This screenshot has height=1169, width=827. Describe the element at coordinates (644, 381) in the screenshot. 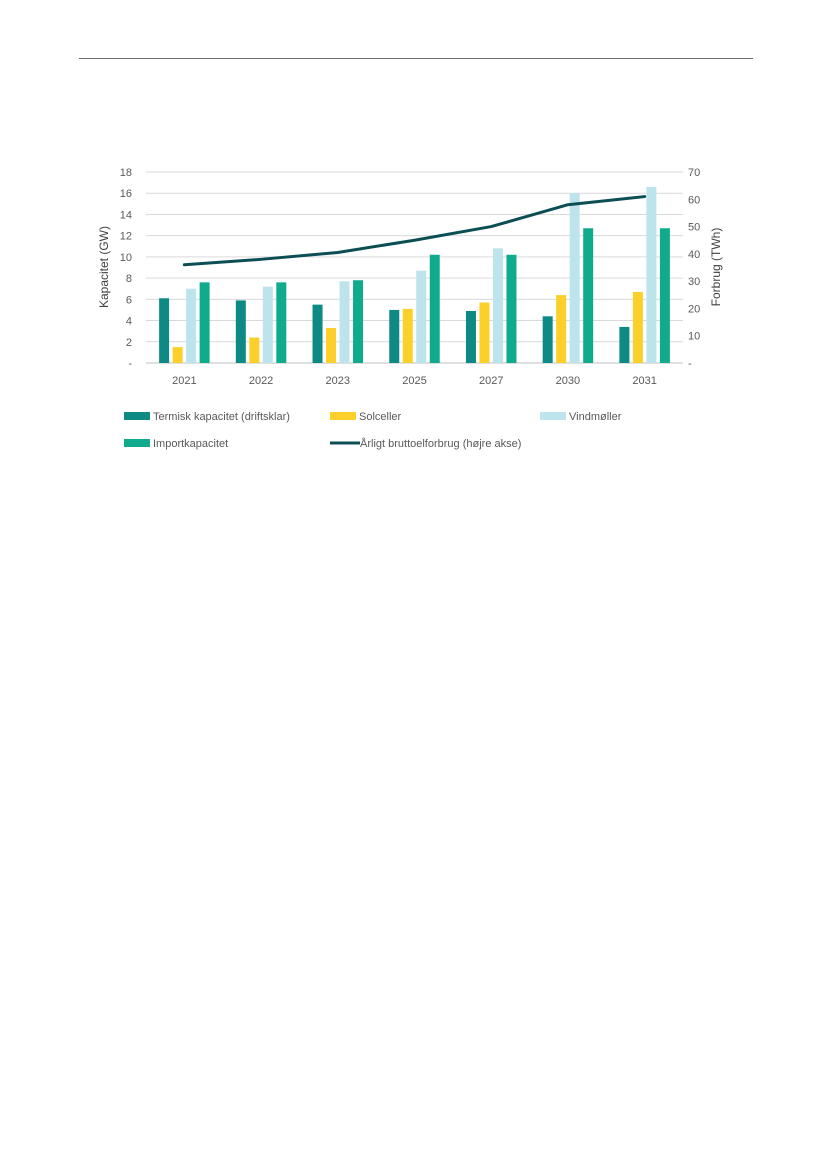

I see `x-tick-label: 2031` at that location.